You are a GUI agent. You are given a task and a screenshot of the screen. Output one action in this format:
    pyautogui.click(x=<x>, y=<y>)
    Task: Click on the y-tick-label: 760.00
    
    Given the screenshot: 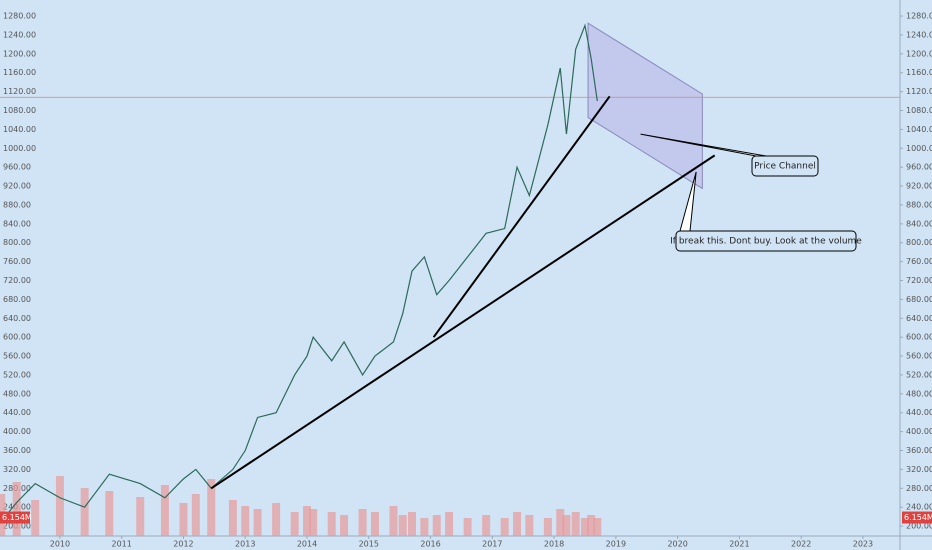 What is the action you would take?
    pyautogui.click(x=17, y=261)
    